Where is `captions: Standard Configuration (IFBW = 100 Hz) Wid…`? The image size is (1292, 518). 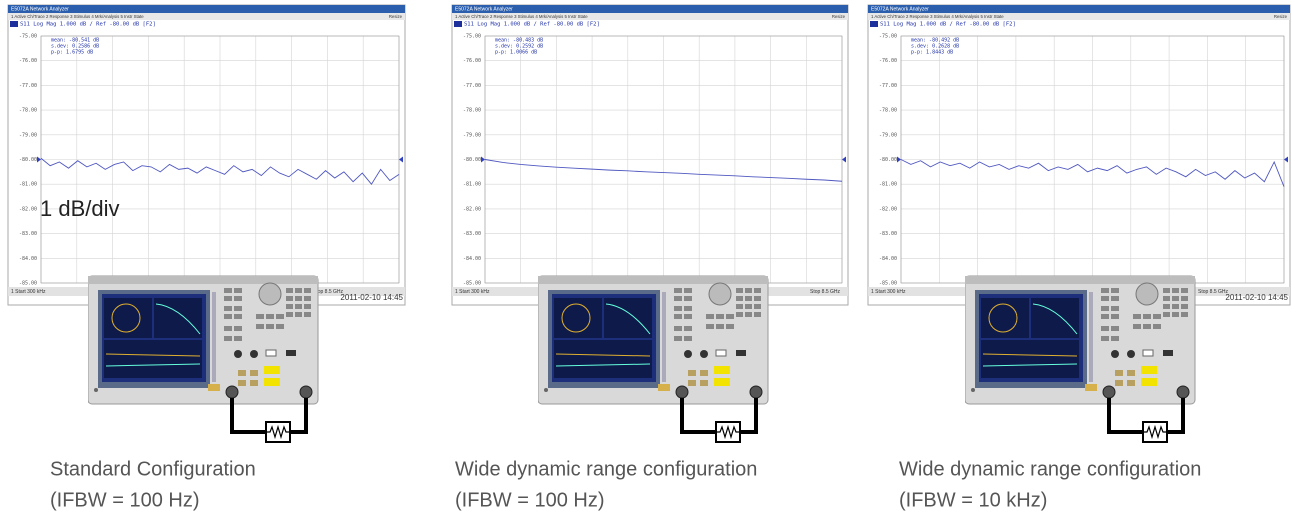
captions: Standard Configuration (IFBW = 100 Hz) Wid… is located at coordinates (625, 484).